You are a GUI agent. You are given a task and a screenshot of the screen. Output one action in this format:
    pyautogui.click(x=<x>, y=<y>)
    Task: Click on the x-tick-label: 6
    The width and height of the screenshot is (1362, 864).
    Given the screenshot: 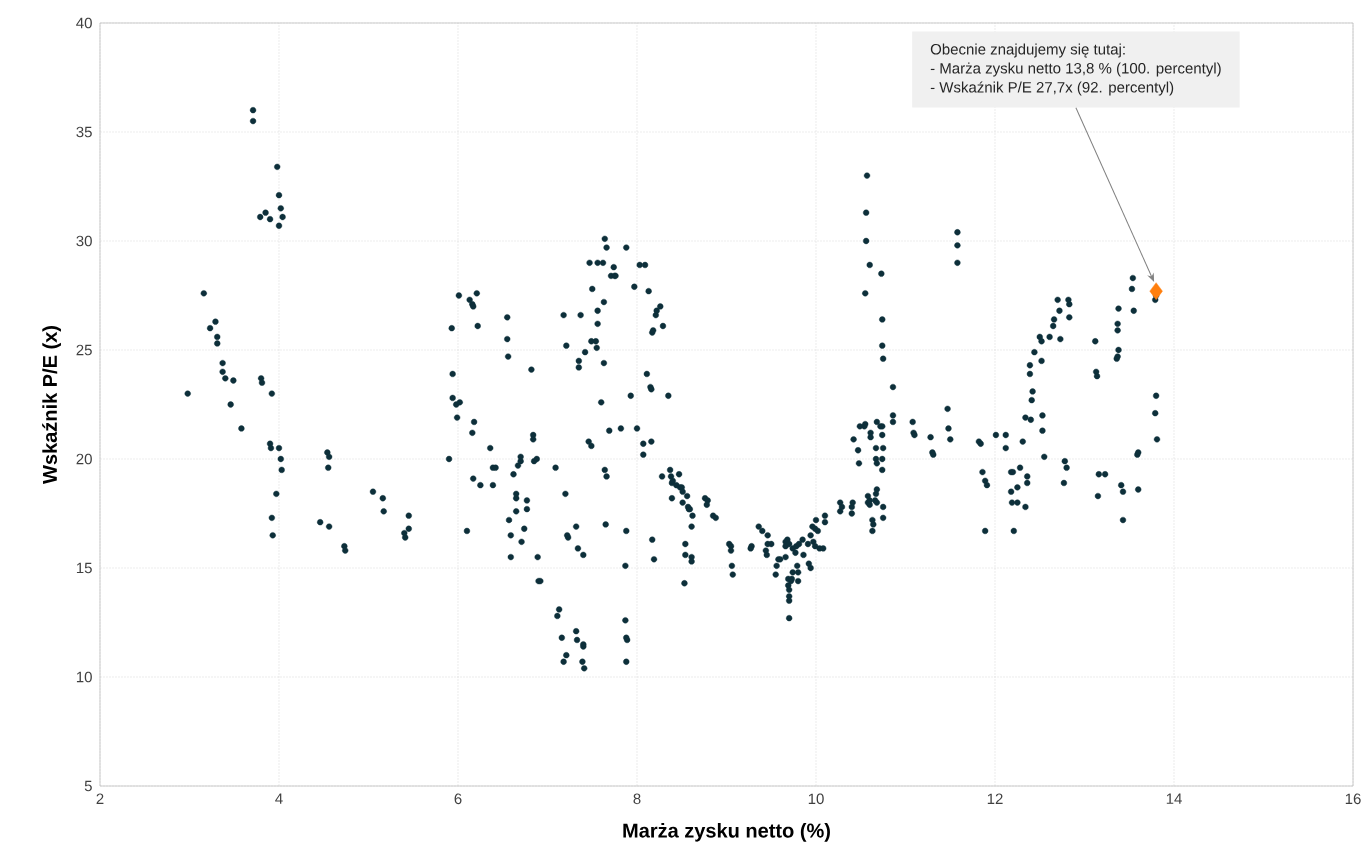 What is the action you would take?
    pyautogui.click(x=458, y=799)
    